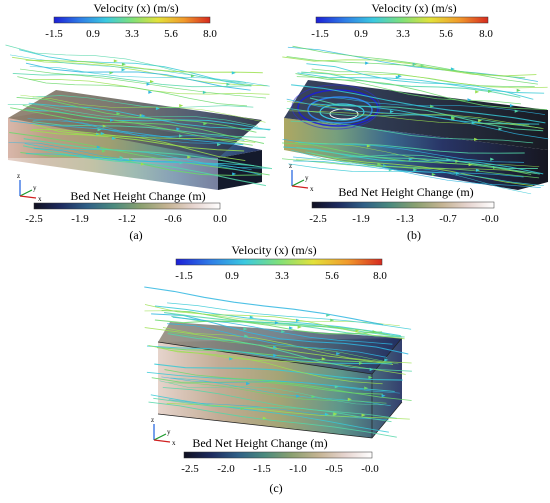 Image resolution: width=550 pixels, height=503 pixels. I want to click on bed-tick: -0.6, so click(173, 219).